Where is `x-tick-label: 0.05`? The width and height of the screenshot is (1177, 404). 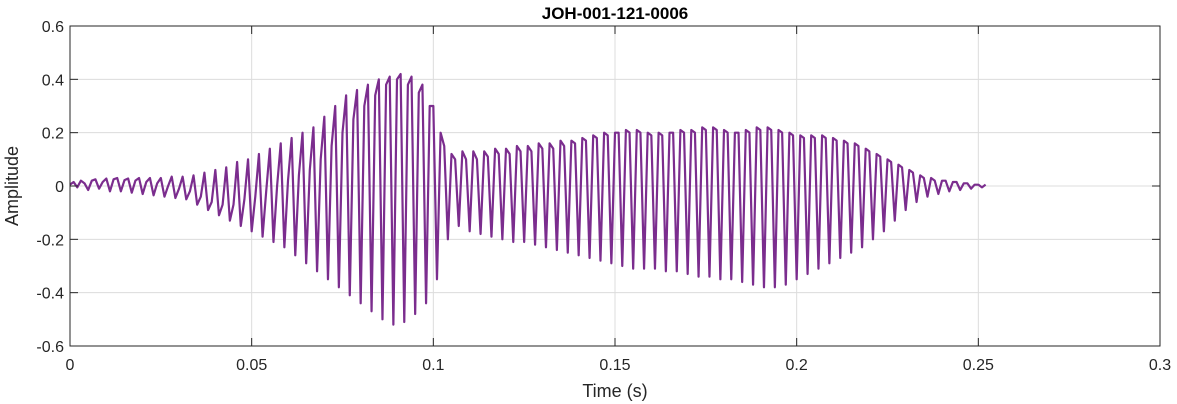 x-tick-label: 0.05 is located at coordinates (251, 365).